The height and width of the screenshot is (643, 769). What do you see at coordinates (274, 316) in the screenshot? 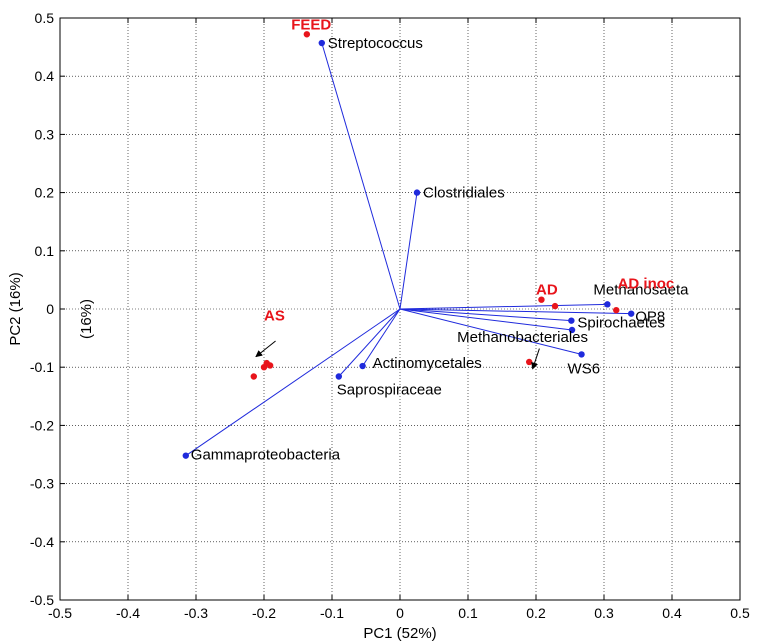
I see `group-label: AS` at bounding box center [274, 316].